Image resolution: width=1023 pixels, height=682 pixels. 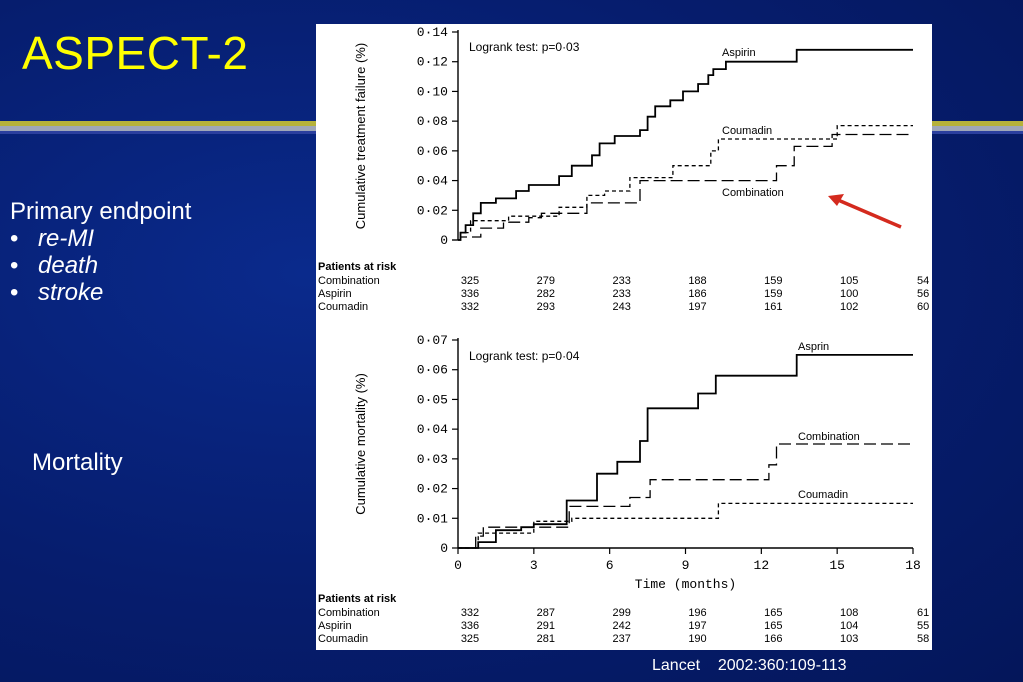 What do you see at coordinates (546, 626) in the screenshot?
I see `at-risk-value: 291` at bounding box center [546, 626].